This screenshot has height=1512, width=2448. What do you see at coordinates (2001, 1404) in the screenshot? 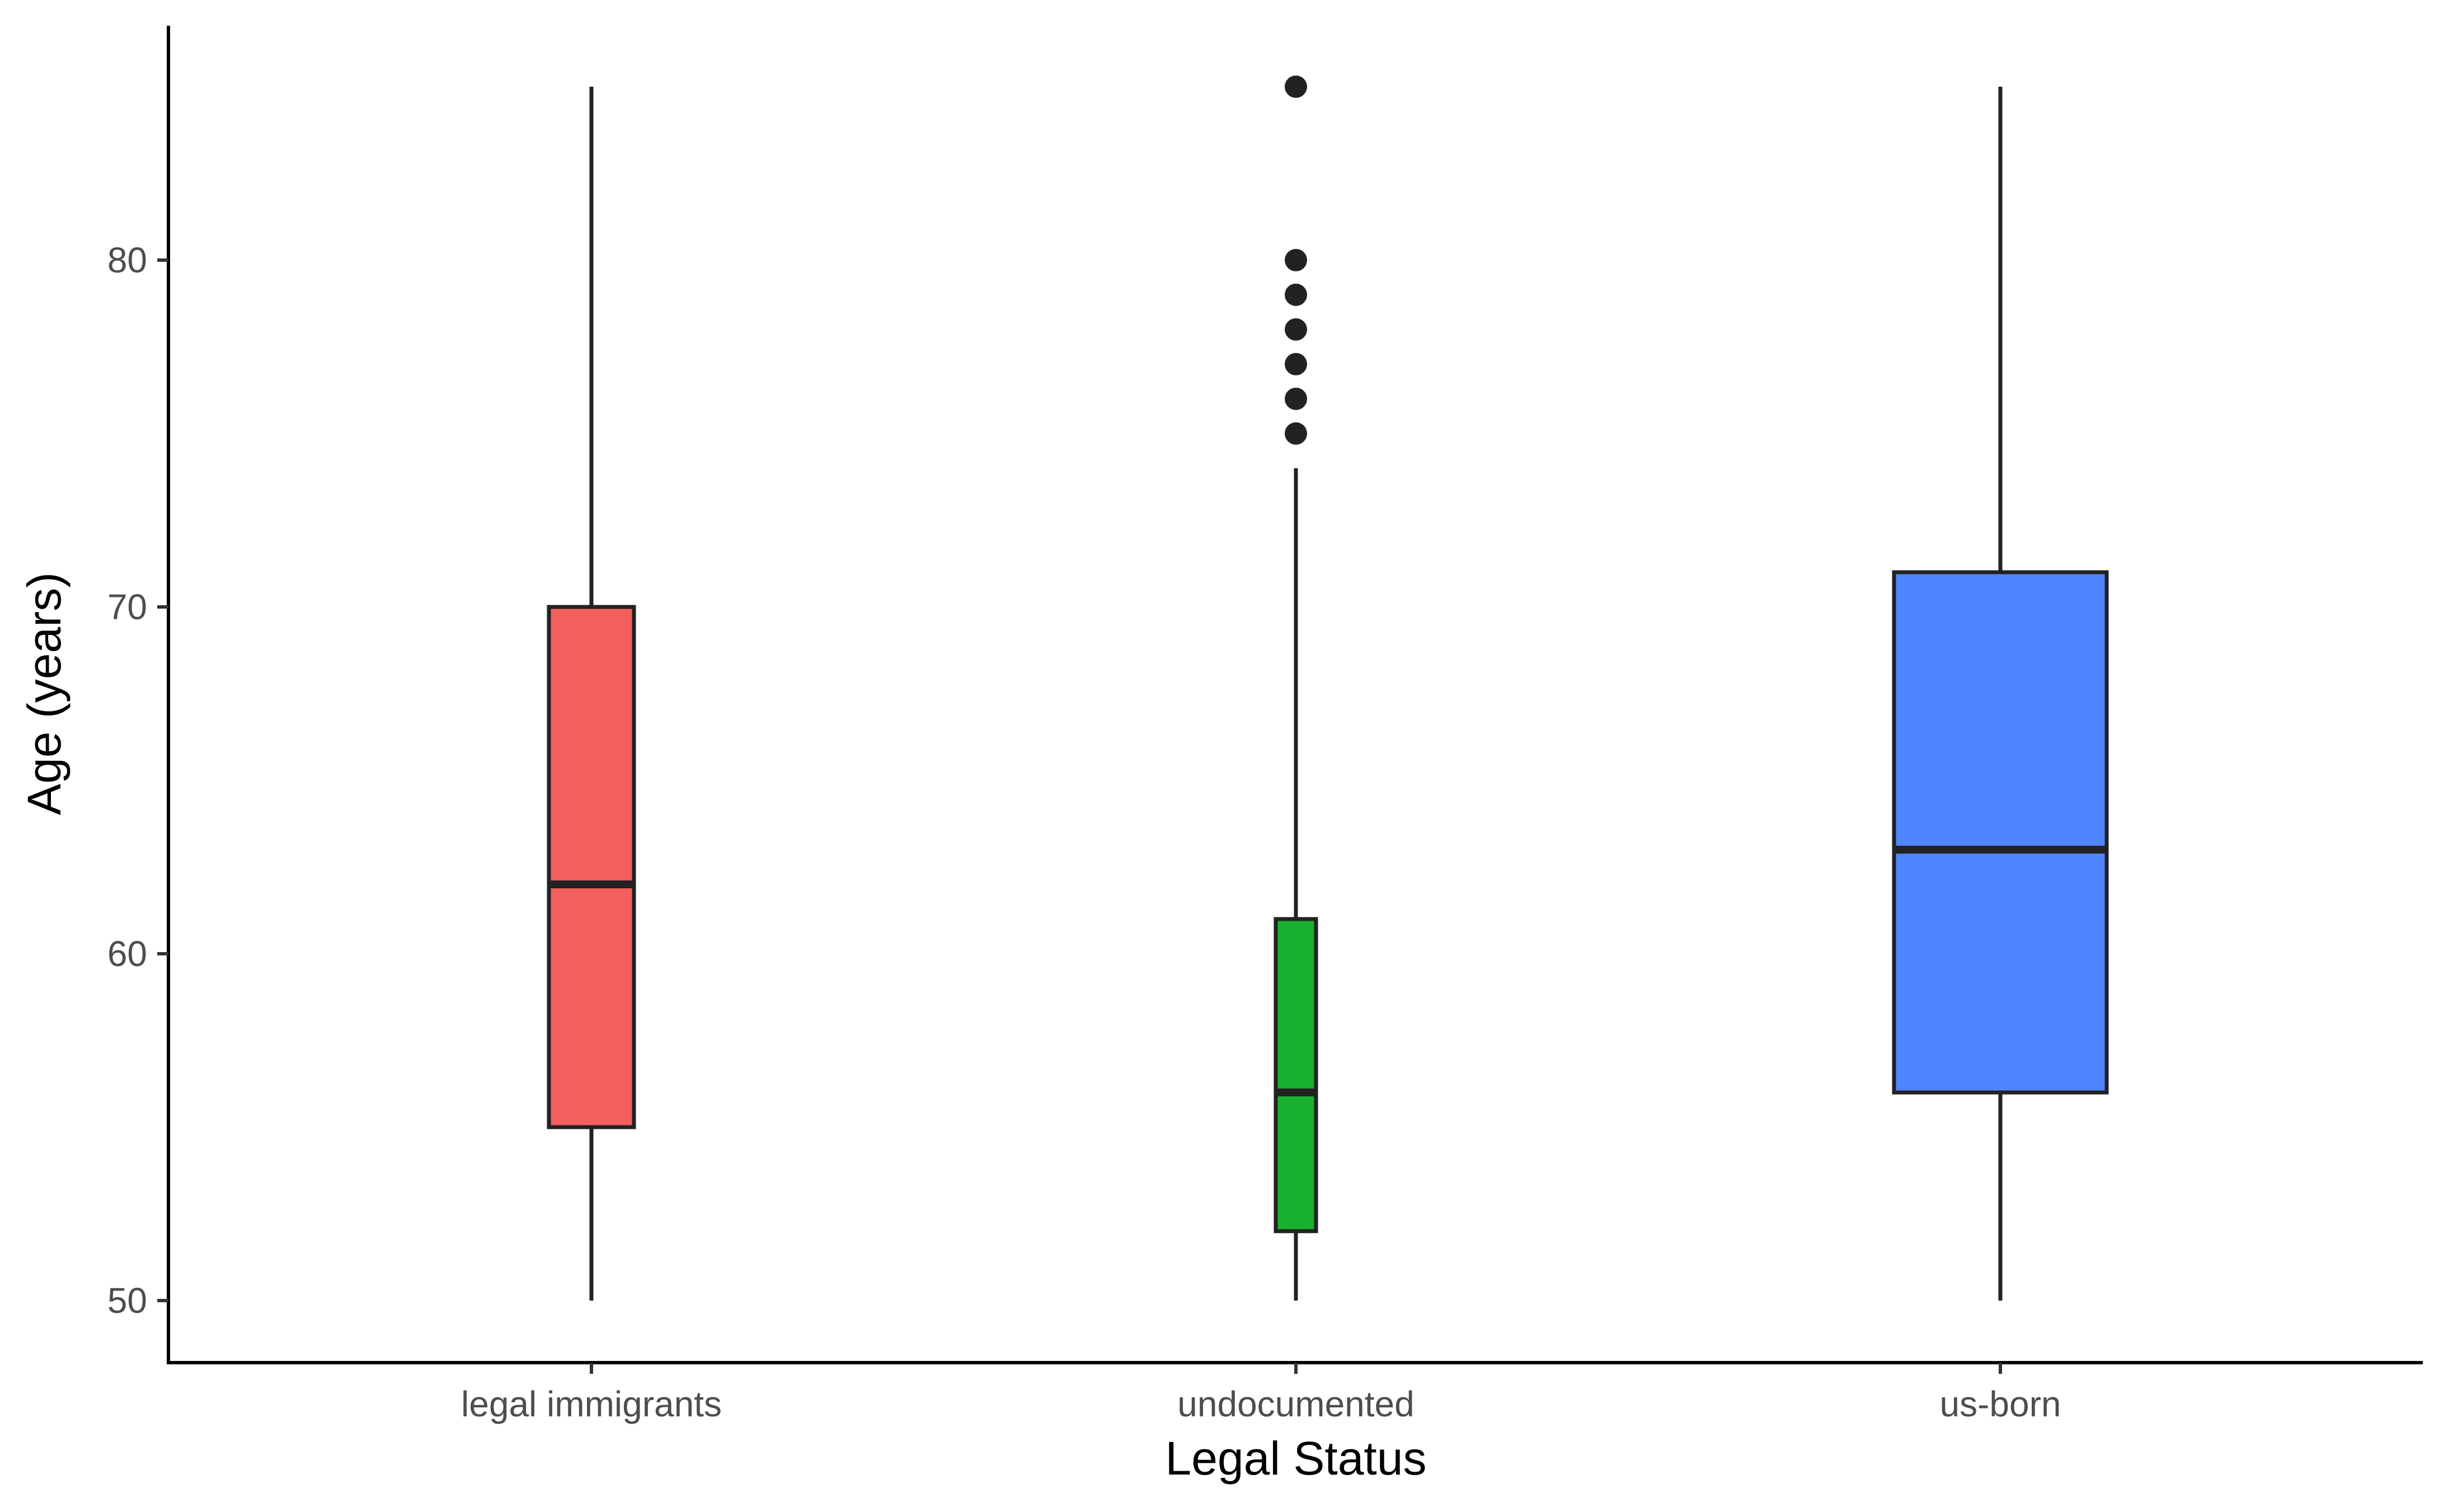
I see `x-tick-label: us-born` at bounding box center [2001, 1404].